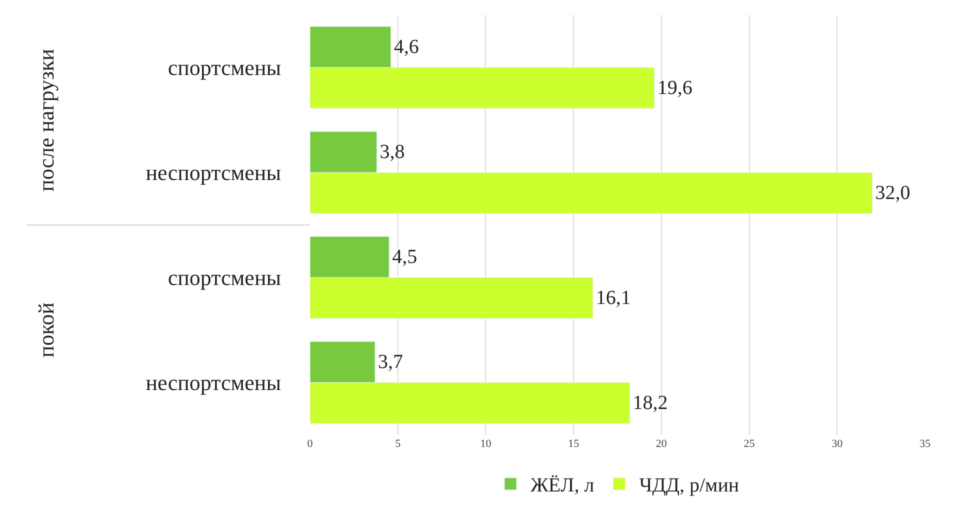 The image size is (965, 515). Describe the element at coordinates (574, 444) in the screenshot. I see `x-tick-label: 15` at that location.